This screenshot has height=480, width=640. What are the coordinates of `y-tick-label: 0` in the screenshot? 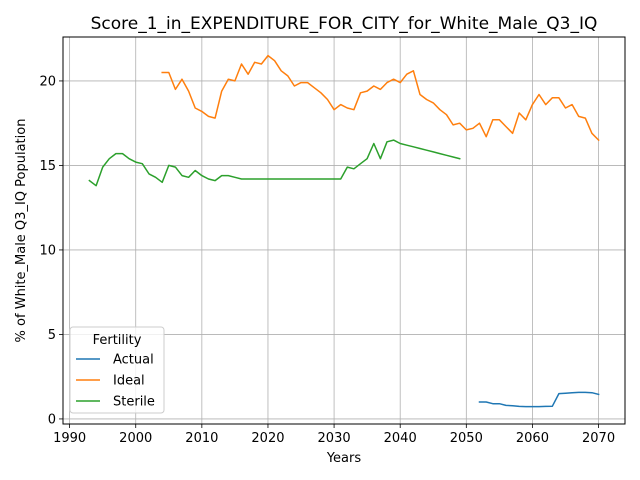 It's located at (52, 419).